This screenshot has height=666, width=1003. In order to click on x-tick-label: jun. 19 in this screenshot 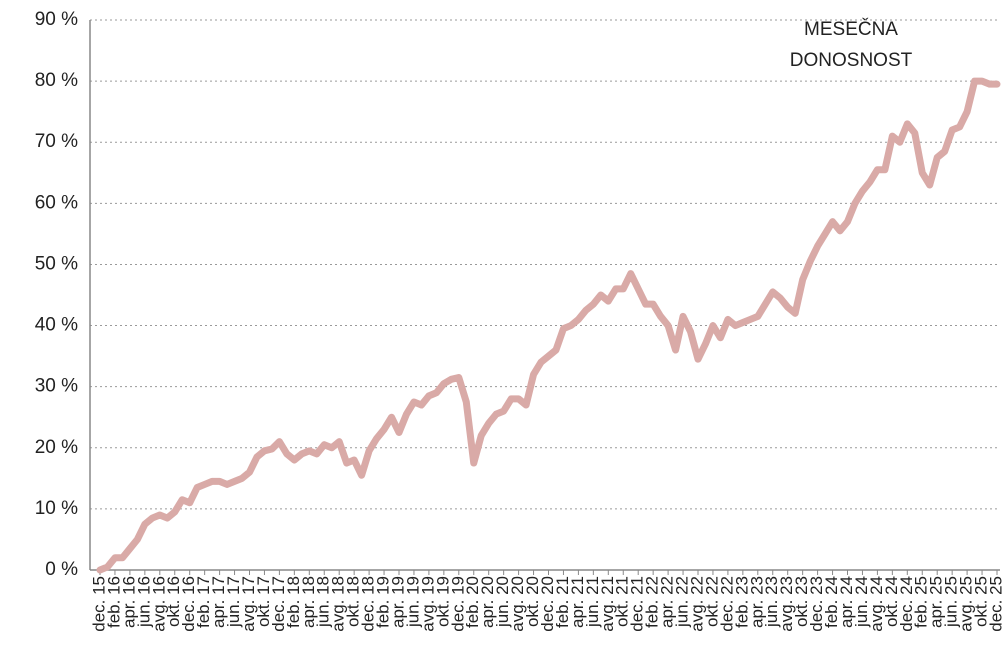, I will do `click(412, 602)`.